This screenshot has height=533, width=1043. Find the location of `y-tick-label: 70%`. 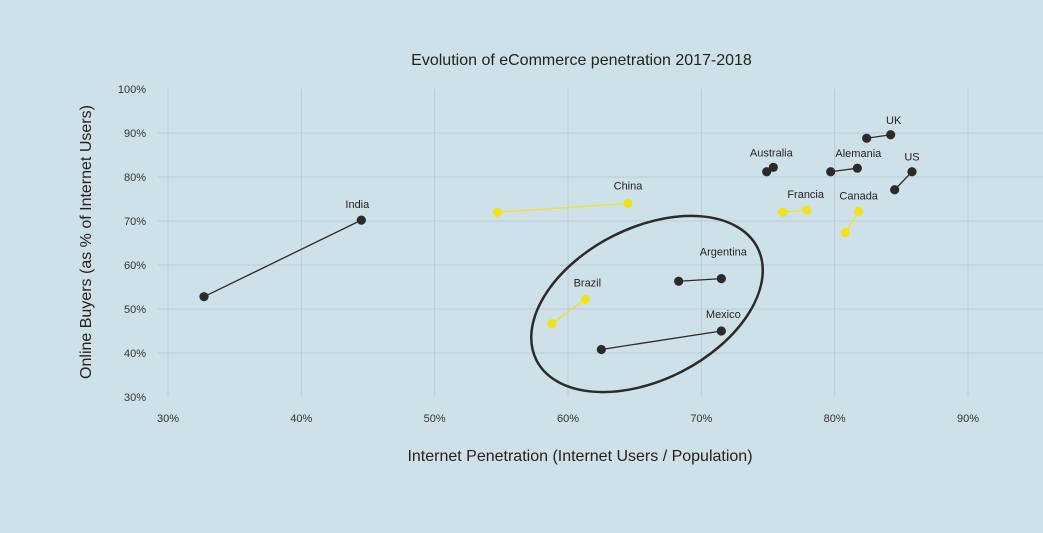

y-tick-label: 70% is located at coordinates (135, 222).